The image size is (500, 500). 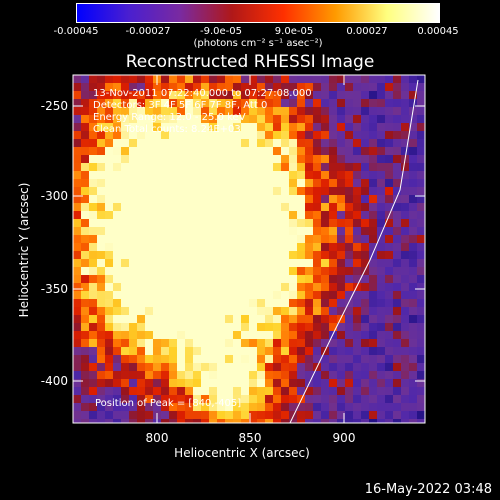 What do you see at coordinates (438, 31) in the screenshot?
I see `colorbar-tick: 0.00045` at bounding box center [438, 31].